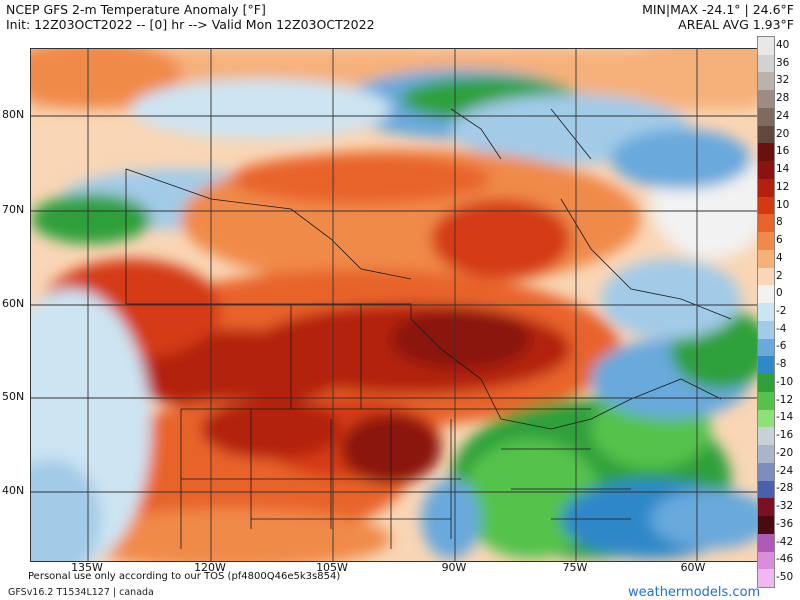  Describe the element at coordinates (718, 9) in the screenshot. I see `min-max-readout: MIN|MAX -24.1° | 24.6°F` at that location.